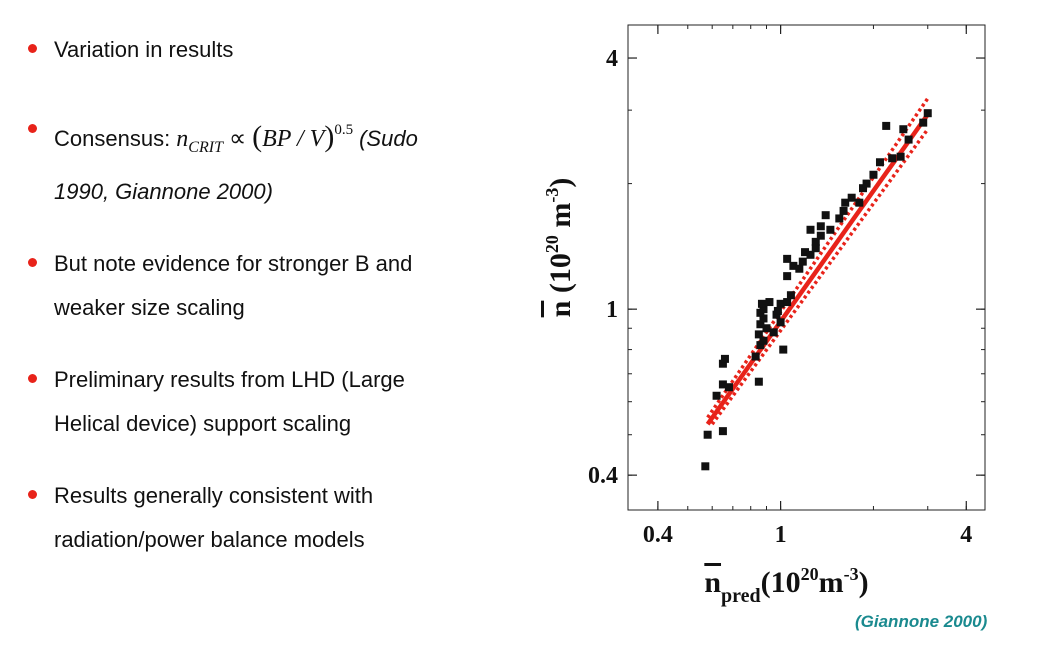  What do you see at coordinates (603, 476) in the screenshot?
I see `y-tick-label: 0.4` at bounding box center [603, 476].